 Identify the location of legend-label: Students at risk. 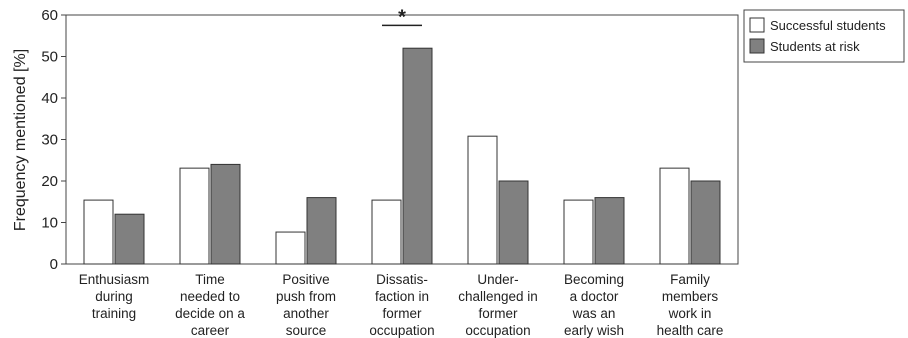
(815, 46).